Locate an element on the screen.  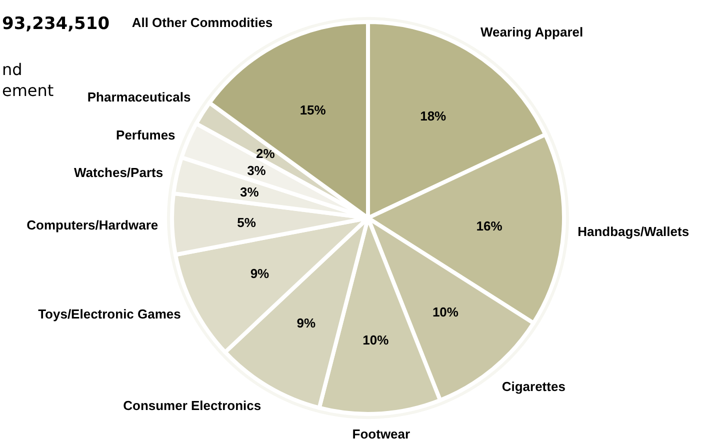
data-label: 16% is located at coordinates (489, 226).